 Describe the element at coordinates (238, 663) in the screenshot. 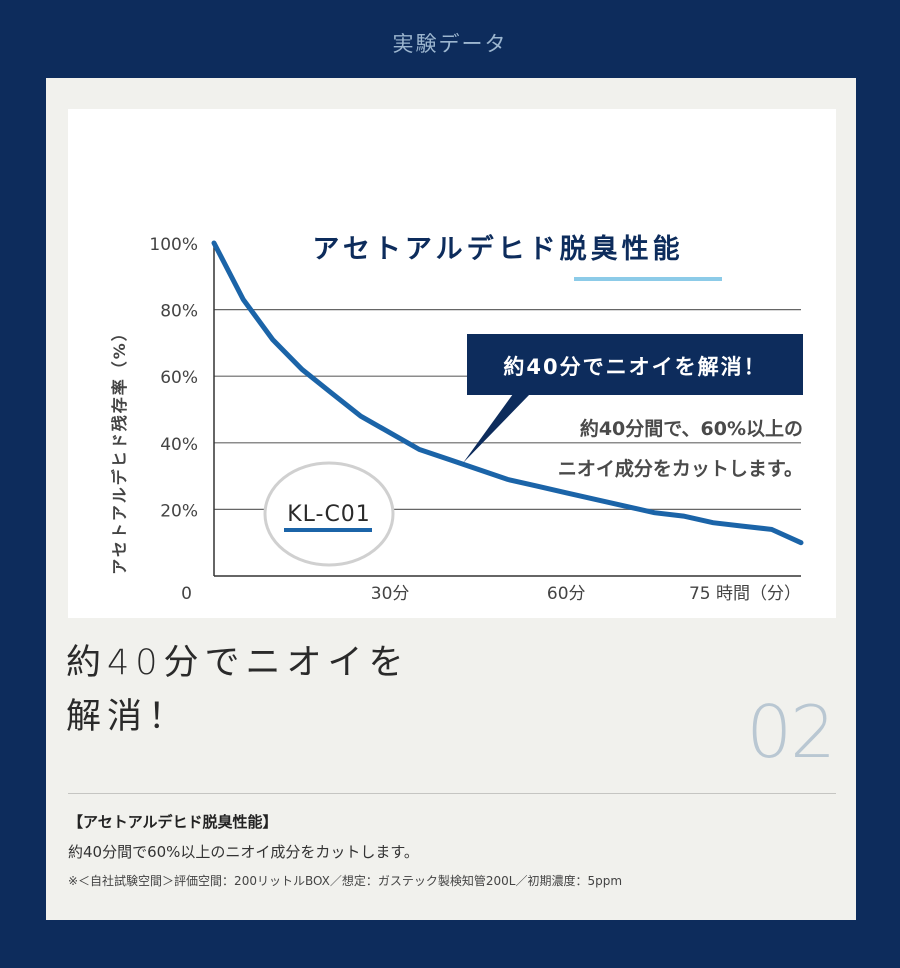

I see `main-heading-line-1: 約40分でニオイを` at that location.